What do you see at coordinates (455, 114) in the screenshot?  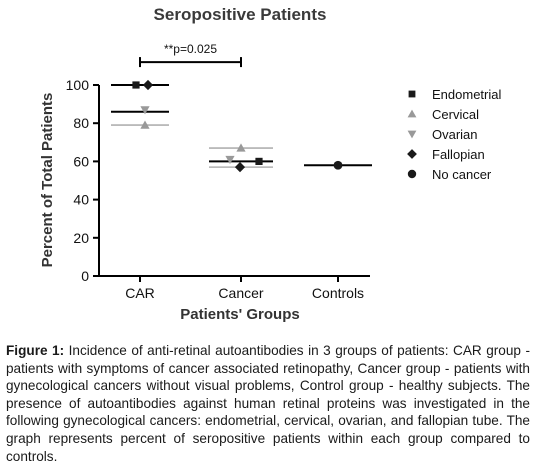 I see `legend-label: Cervical` at bounding box center [455, 114].